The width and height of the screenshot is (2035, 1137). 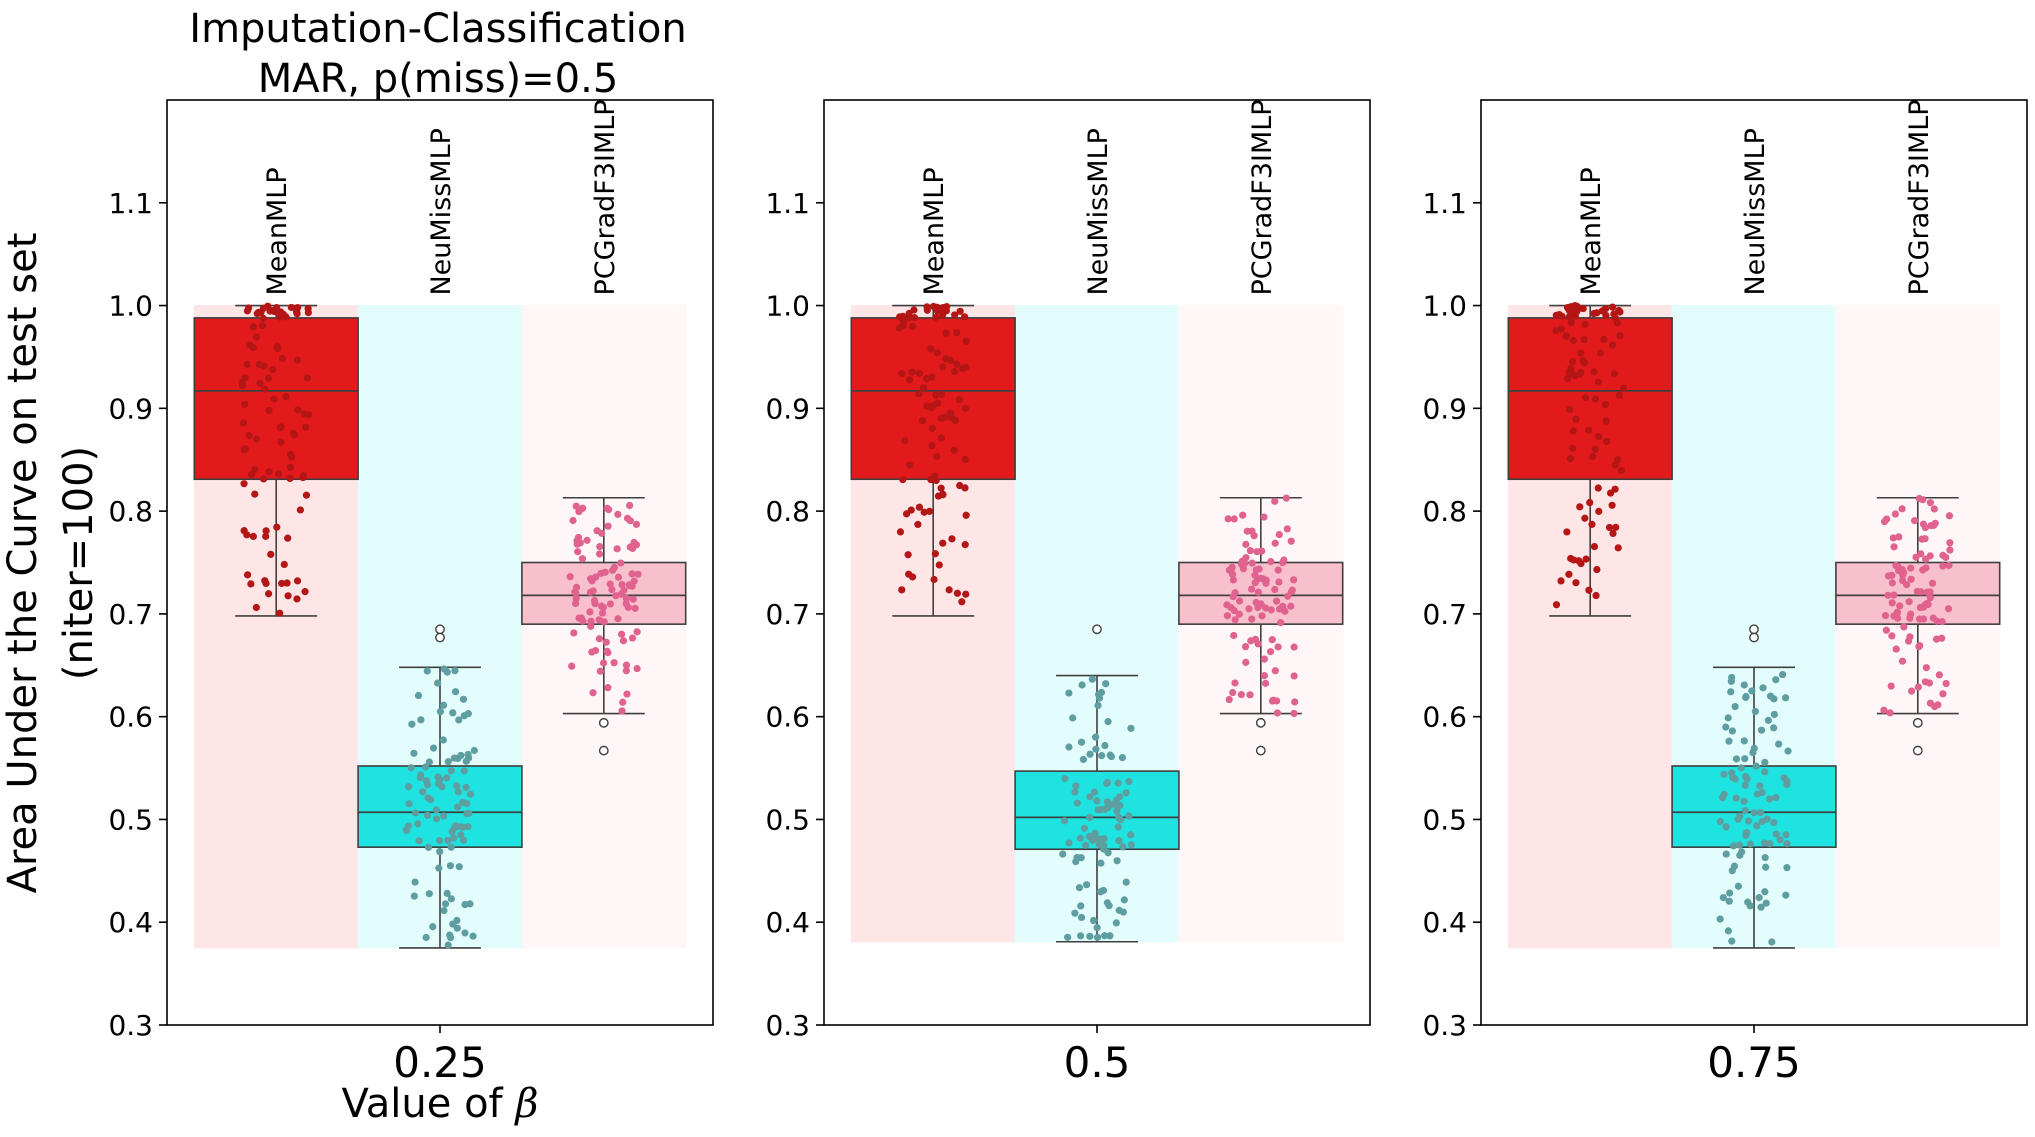 I want to click on ytick-label: 1.1, so click(x=787, y=203).